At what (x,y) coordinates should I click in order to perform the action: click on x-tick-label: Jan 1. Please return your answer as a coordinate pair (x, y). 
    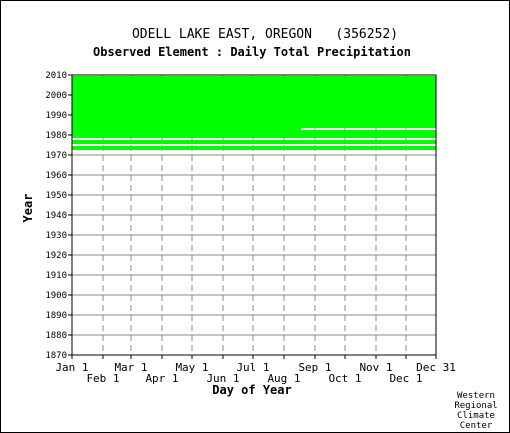
    Looking at the image, I should click on (71, 367).